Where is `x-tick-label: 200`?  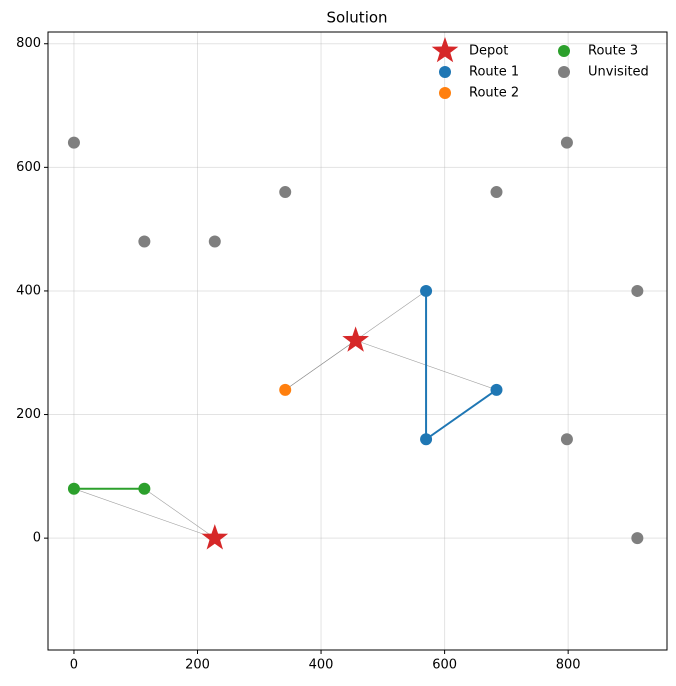
x-tick-label: 200 is located at coordinates (197, 665).